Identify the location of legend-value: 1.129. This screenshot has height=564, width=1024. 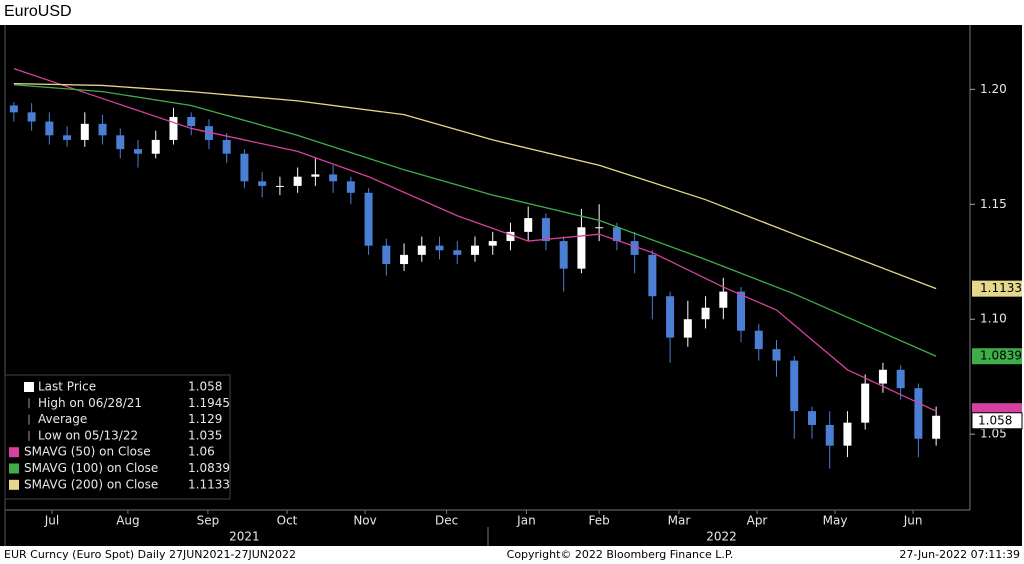
(205, 419).